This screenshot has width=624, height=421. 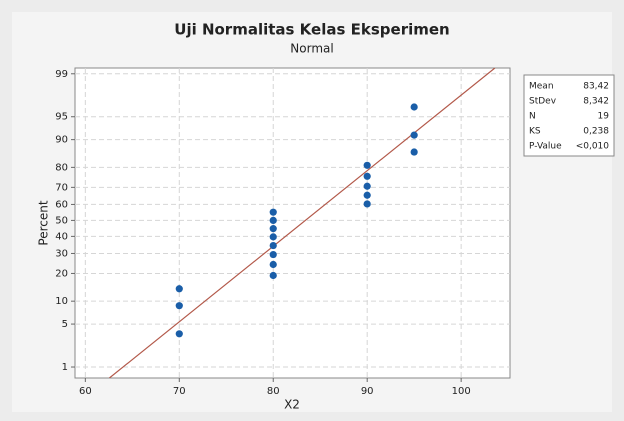 What do you see at coordinates (65, 367) in the screenshot?
I see `y-tick-label: 1` at bounding box center [65, 367].